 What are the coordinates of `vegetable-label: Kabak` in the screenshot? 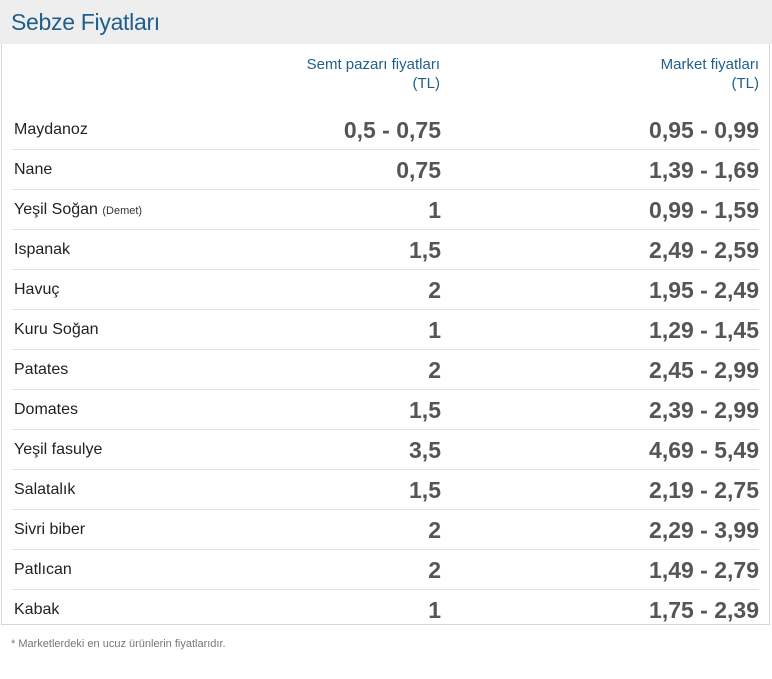 It's located at (37, 609).